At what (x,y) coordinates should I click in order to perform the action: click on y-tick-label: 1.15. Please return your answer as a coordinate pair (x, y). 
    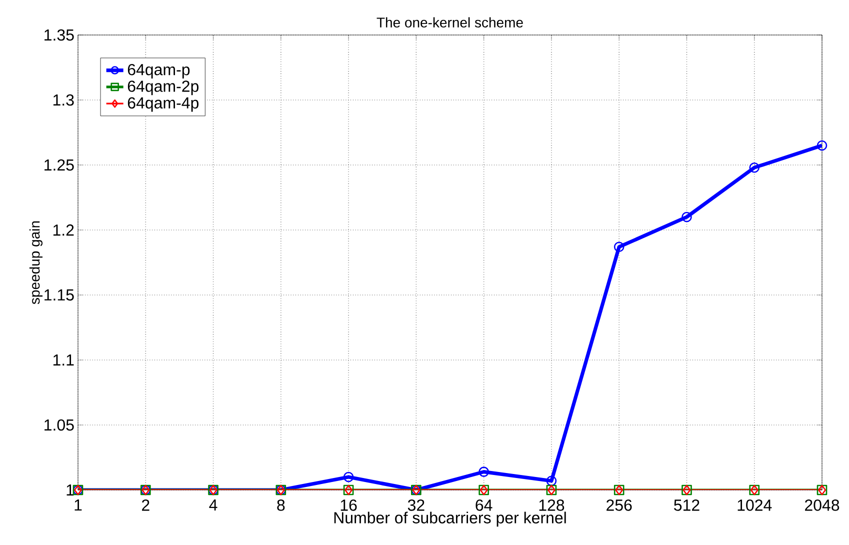
    Looking at the image, I should click on (59, 295).